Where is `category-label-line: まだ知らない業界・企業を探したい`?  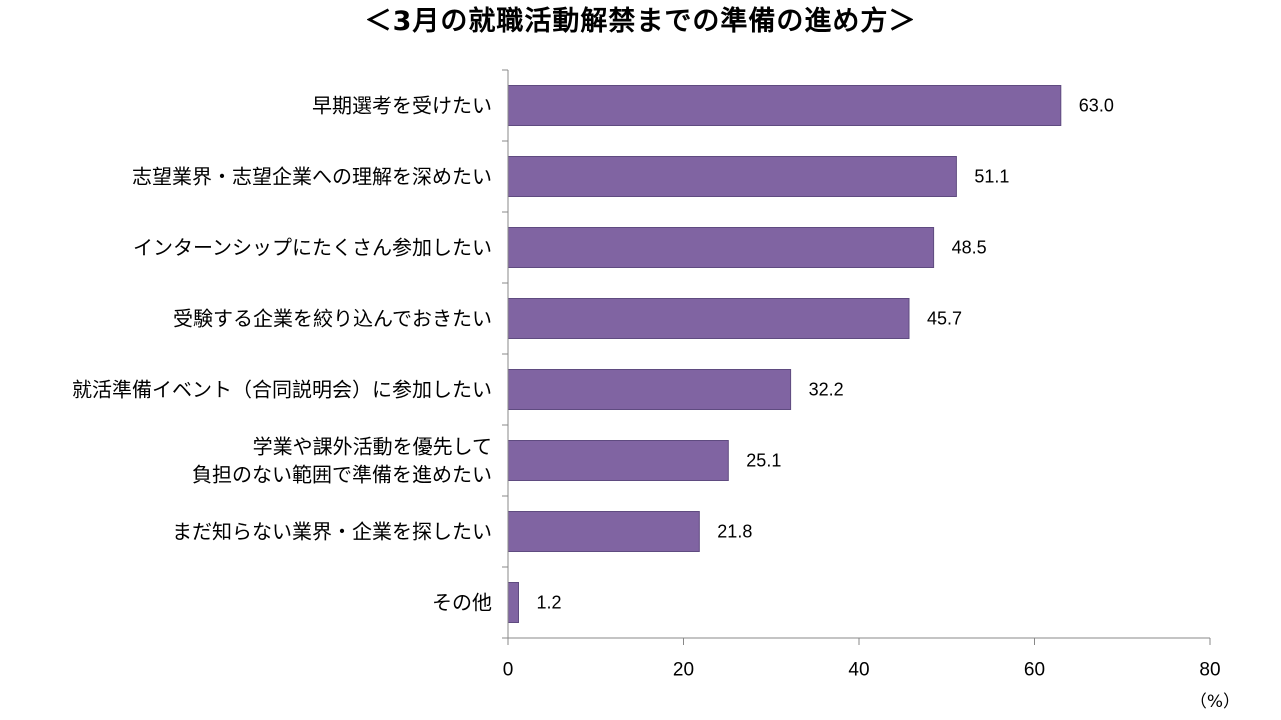
category-label-line: まだ知らない業界・企業を探したい is located at coordinates (332, 532).